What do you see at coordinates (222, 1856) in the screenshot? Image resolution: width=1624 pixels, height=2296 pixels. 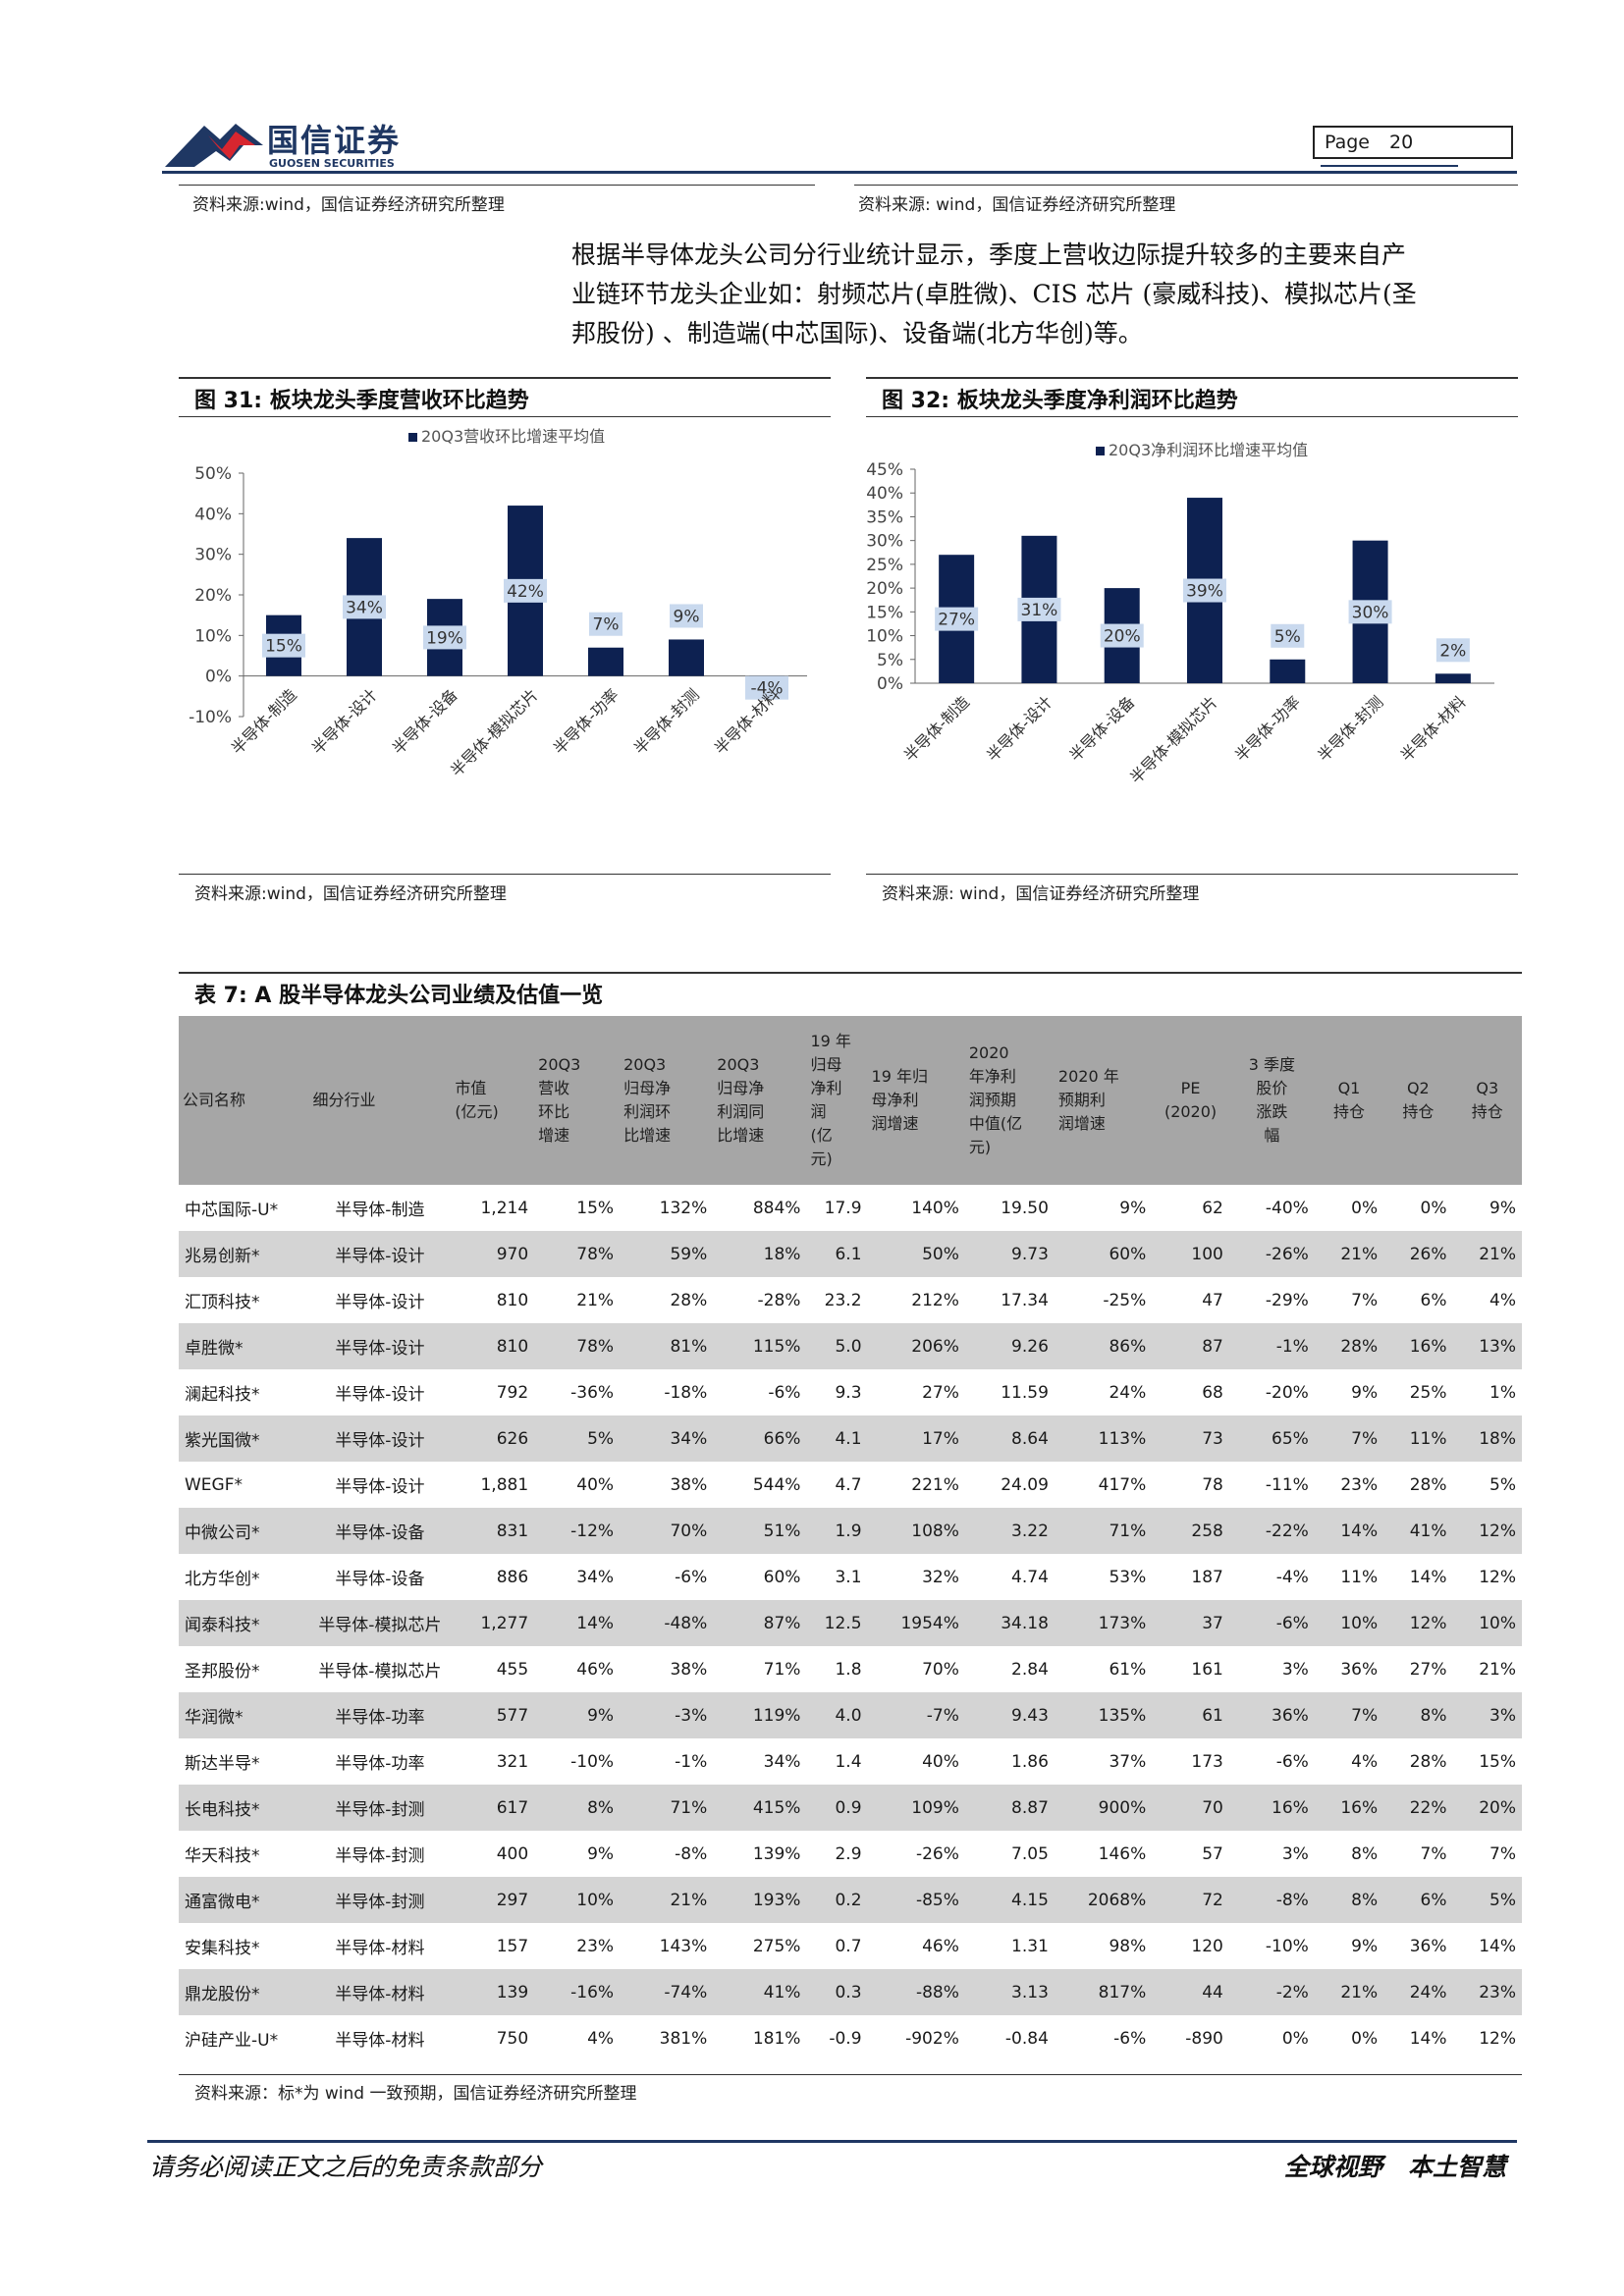 I see `company-name-cell: 华天科技*` at bounding box center [222, 1856].